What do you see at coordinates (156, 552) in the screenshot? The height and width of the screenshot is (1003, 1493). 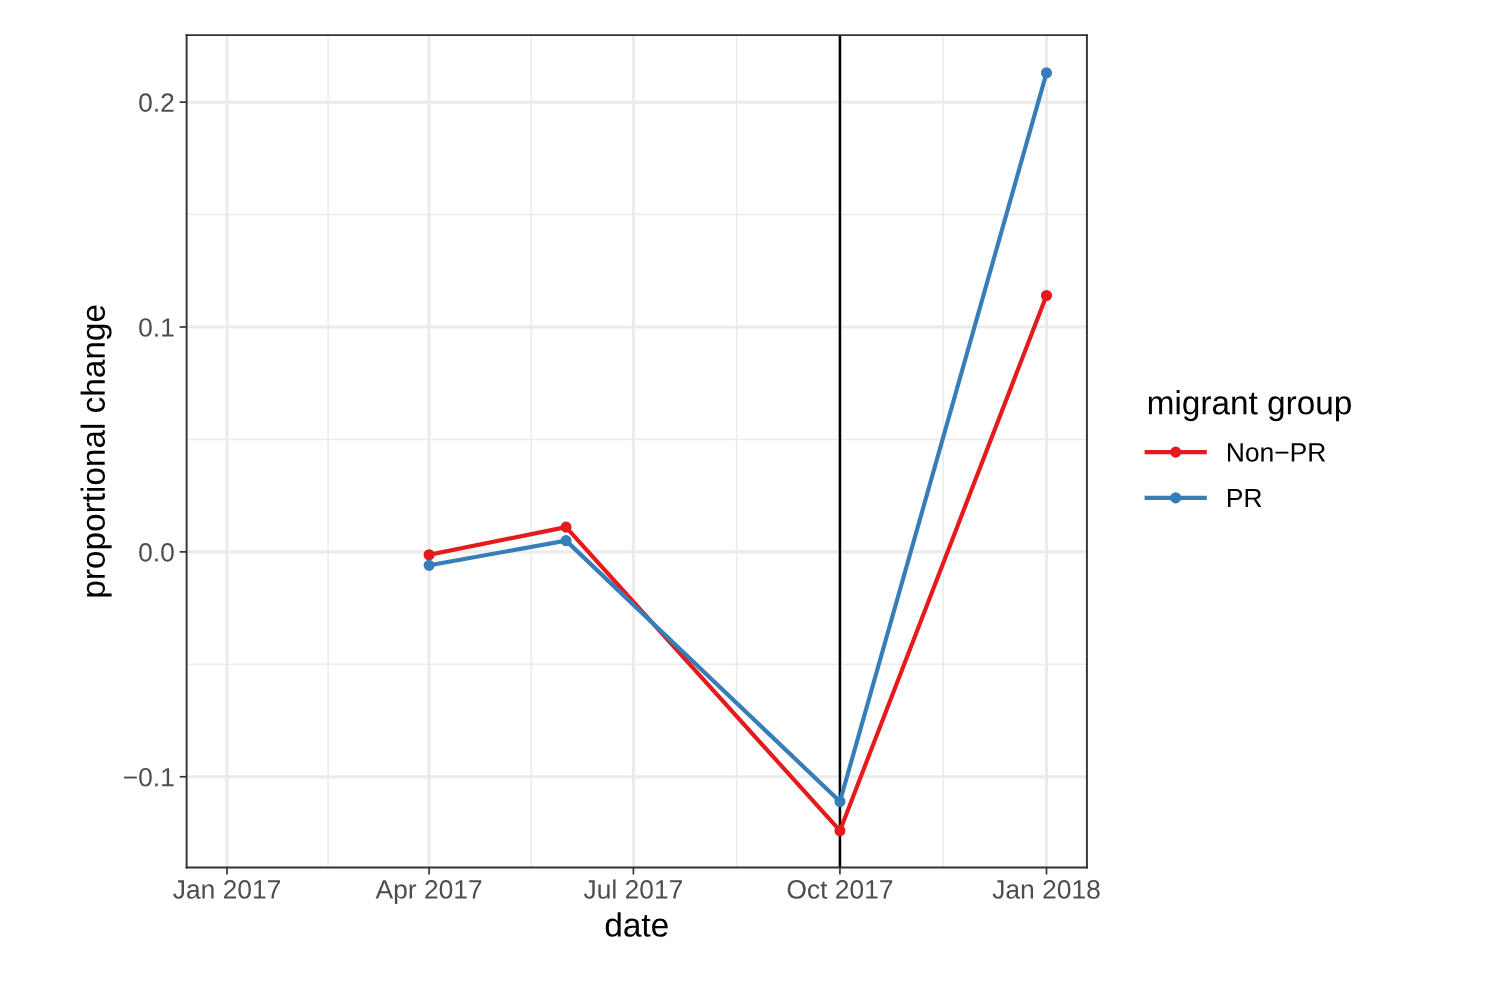 I see `y-tick-label: 0.0` at bounding box center [156, 552].